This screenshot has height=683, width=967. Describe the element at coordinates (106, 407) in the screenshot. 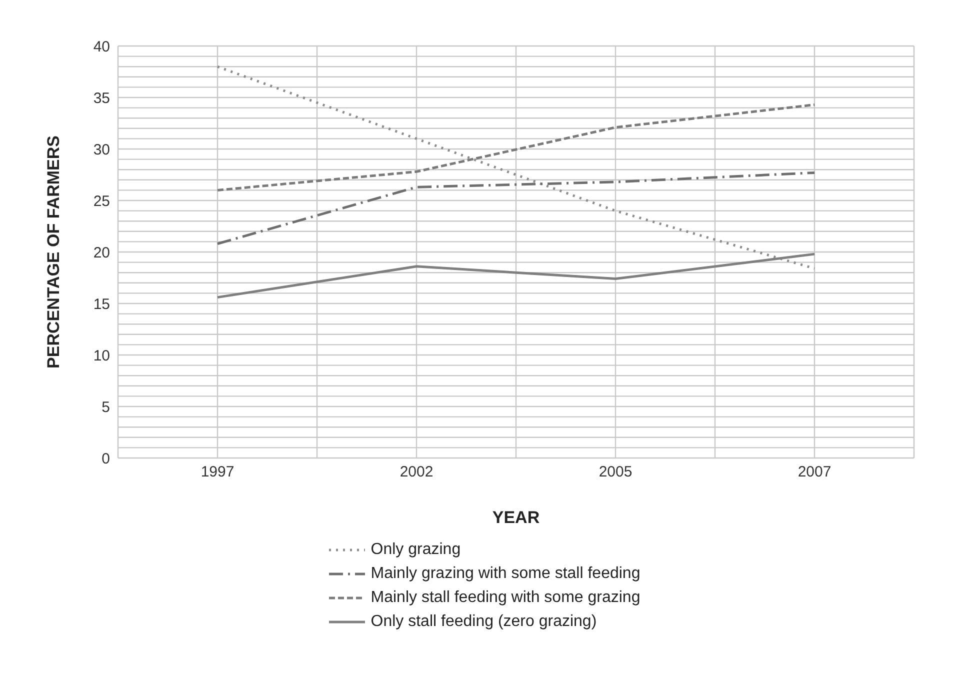

I see `y-tick-label: 5` at that location.